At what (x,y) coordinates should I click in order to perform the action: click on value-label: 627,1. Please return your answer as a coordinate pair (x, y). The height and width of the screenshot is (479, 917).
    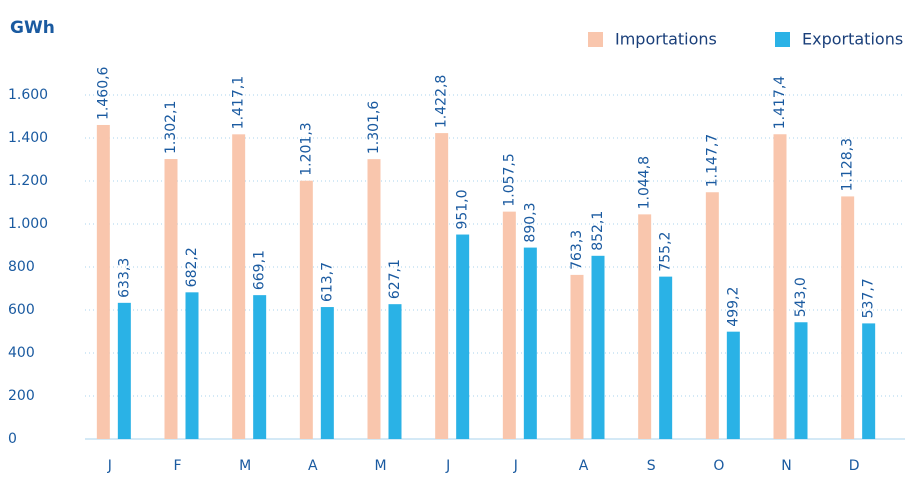
    Looking at the image, I should click on (395, 279).